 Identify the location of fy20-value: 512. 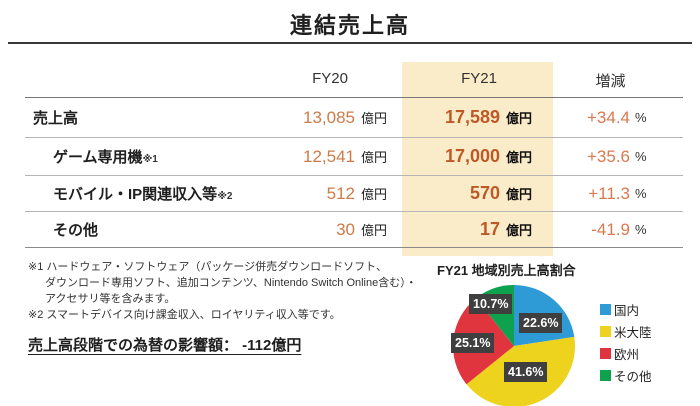
(340, 193).